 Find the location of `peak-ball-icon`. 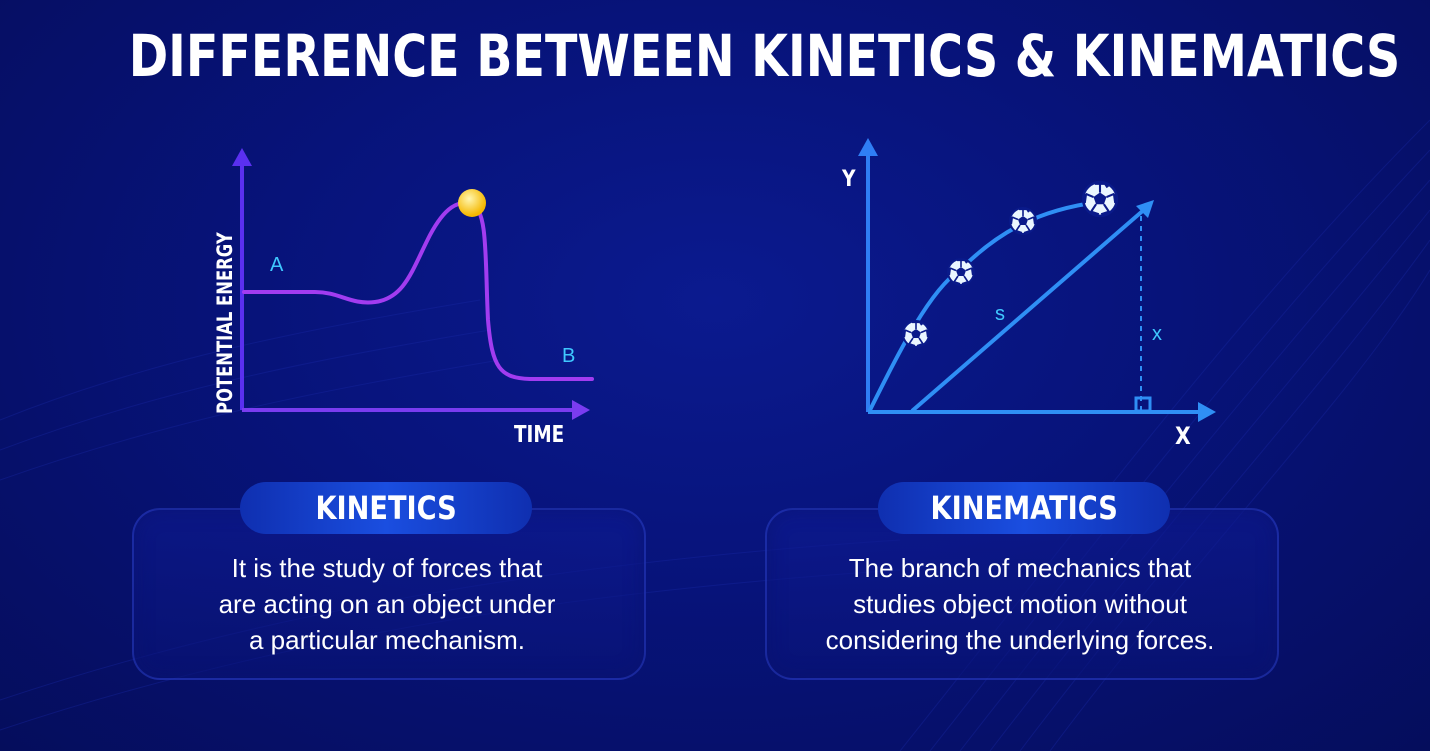

peak-ball-icon is located at coordinates (472, 203).